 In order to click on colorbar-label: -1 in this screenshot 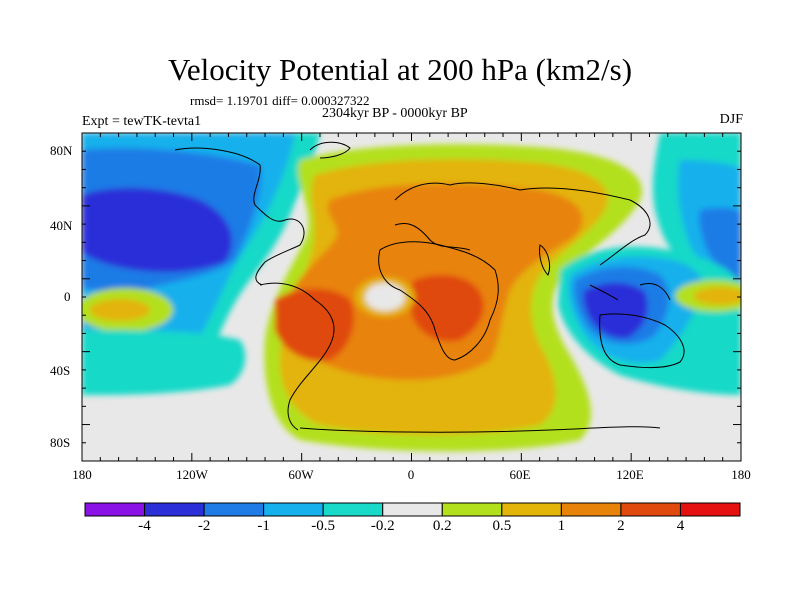, I will do `click(263, 526)`.